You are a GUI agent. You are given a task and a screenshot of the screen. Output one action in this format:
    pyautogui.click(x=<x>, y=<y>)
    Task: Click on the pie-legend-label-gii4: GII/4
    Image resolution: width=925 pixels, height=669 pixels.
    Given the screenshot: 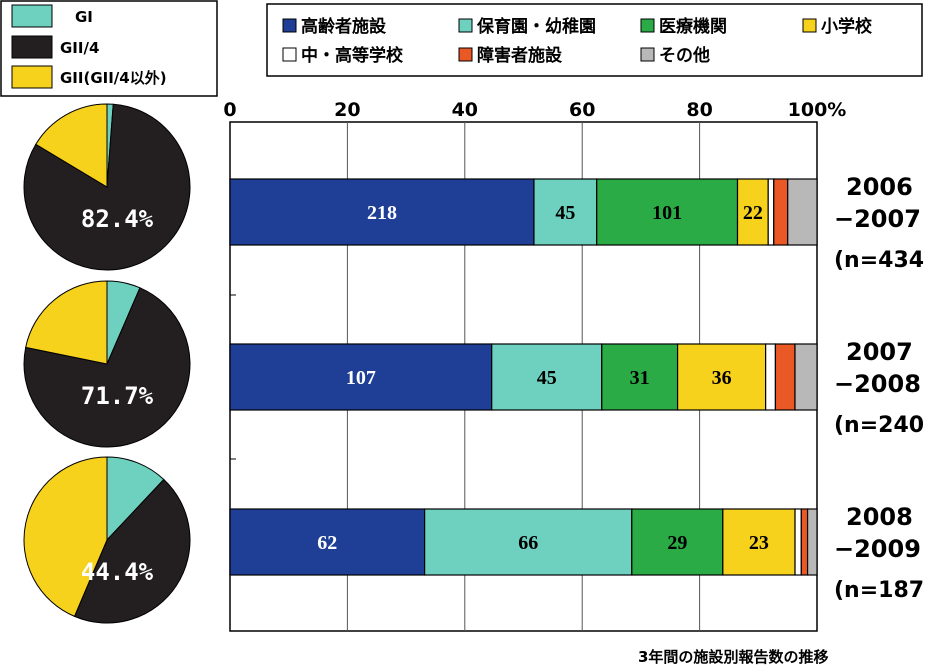 What is the action you would take?
    pyautogui.click(x=79, y=48)
    